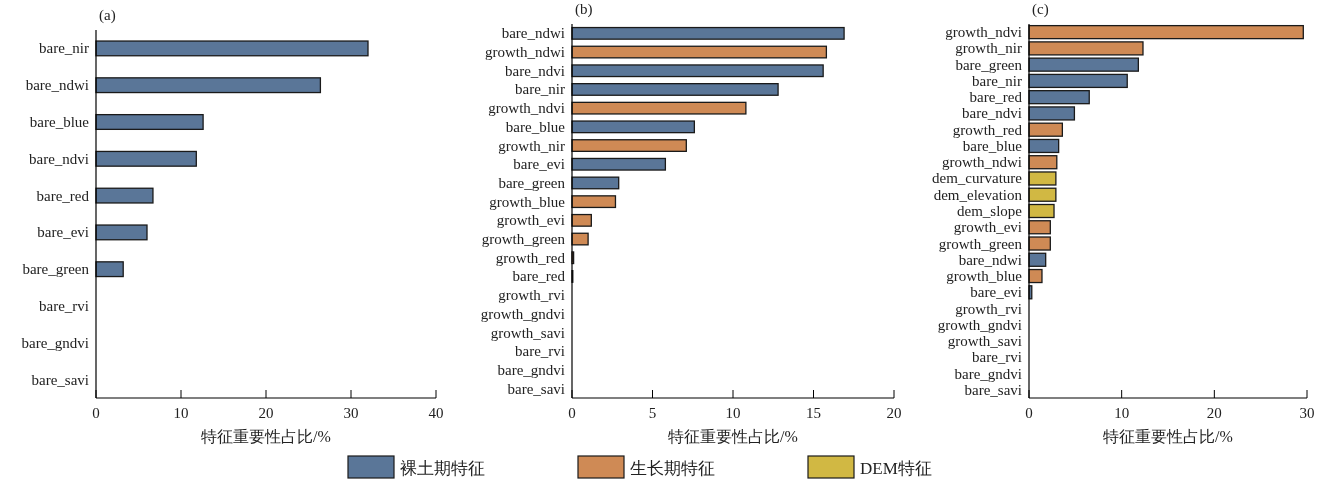 This screenshot has height=484, width=1328. What do you see at coordinates (977, 178) in the screenshot?
I see `y-tick-label: dem_curvature` at bounding box center [977, 178].